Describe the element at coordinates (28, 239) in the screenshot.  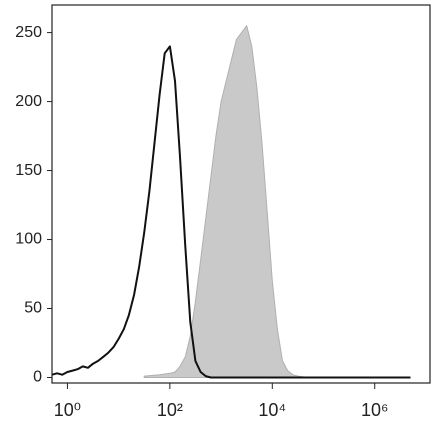
I see `y-tick-label: 100` at that location.